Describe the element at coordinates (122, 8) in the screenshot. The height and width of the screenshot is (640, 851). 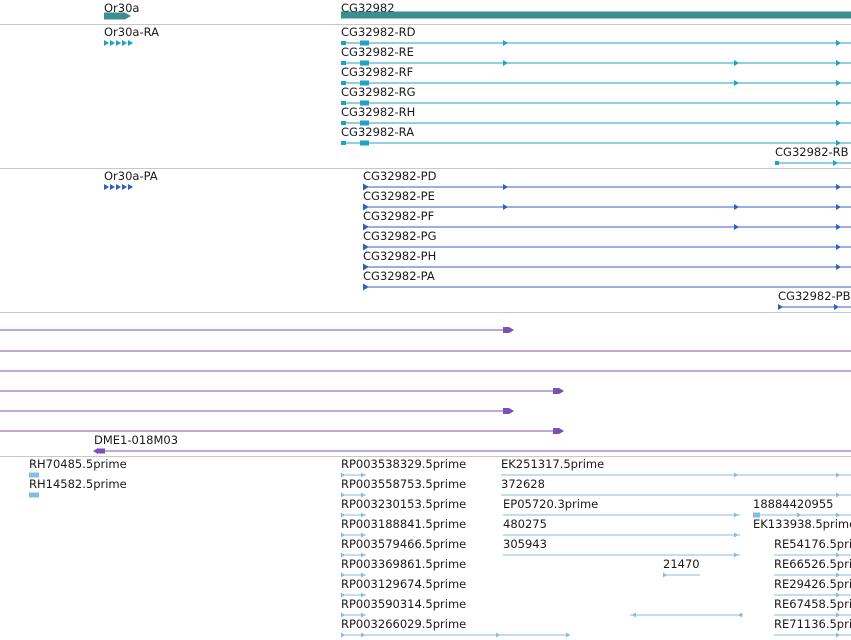
I see `gene-label-or30a: Or30a` at that location.